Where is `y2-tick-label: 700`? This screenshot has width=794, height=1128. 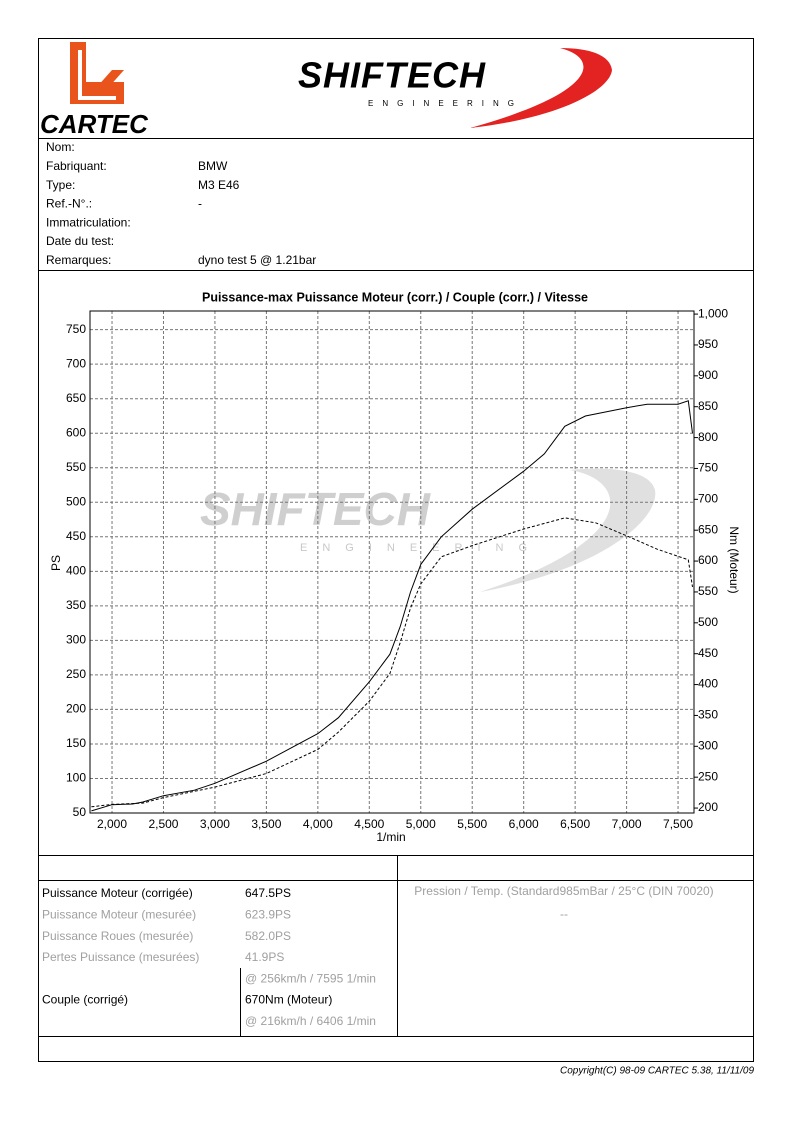 y2-tick-label: 700 is located at coordinates (708, 498).